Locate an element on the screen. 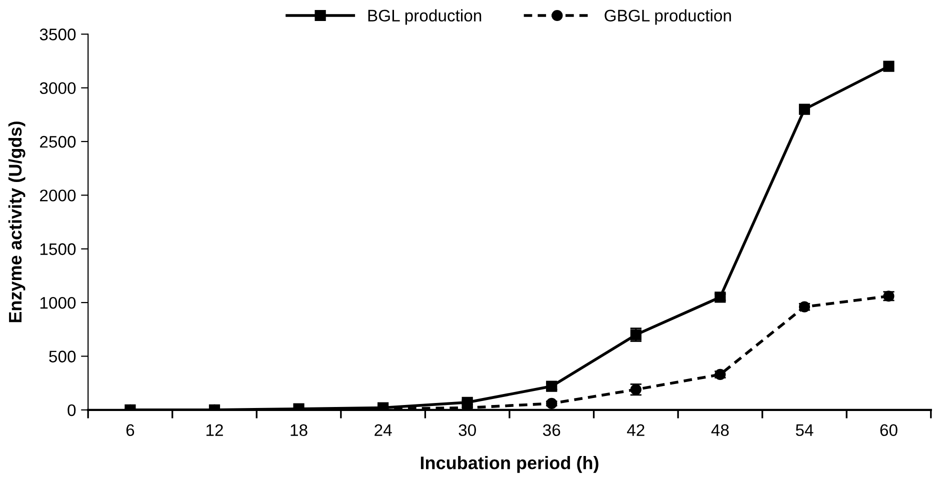 This screenshot has width=947, height=488. y-tick-label: 3500 is located at coordinates (58, 34).